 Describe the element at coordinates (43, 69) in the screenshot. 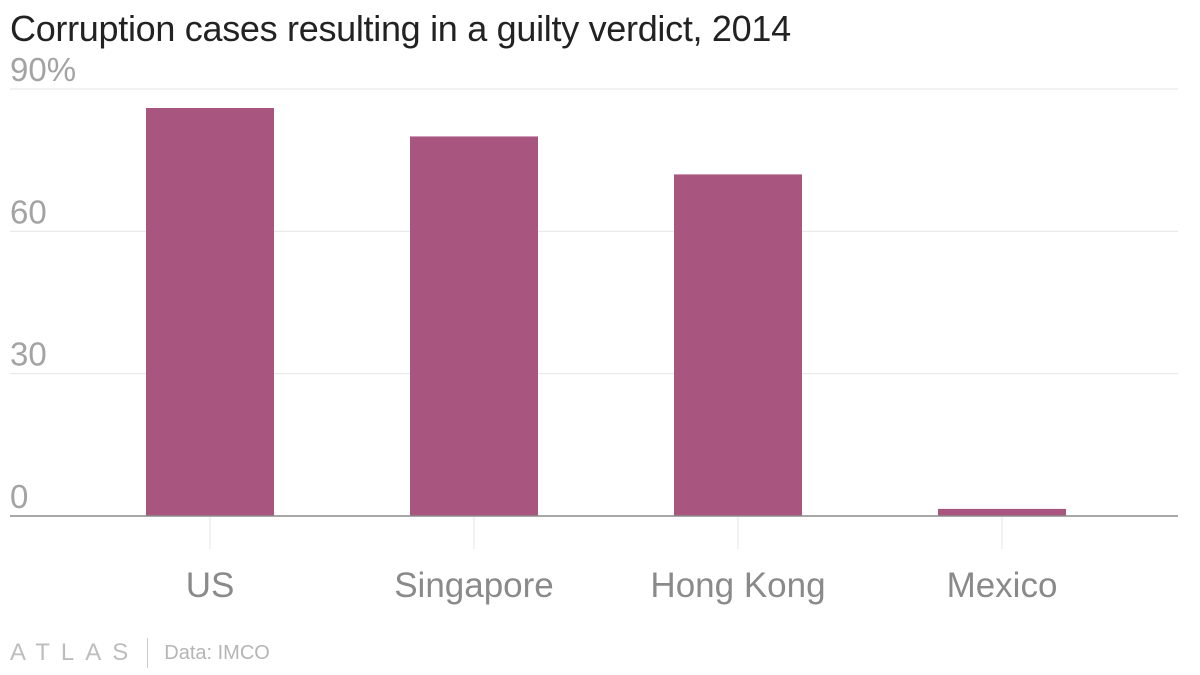

I see `y-tick-label: 90%` at that location.